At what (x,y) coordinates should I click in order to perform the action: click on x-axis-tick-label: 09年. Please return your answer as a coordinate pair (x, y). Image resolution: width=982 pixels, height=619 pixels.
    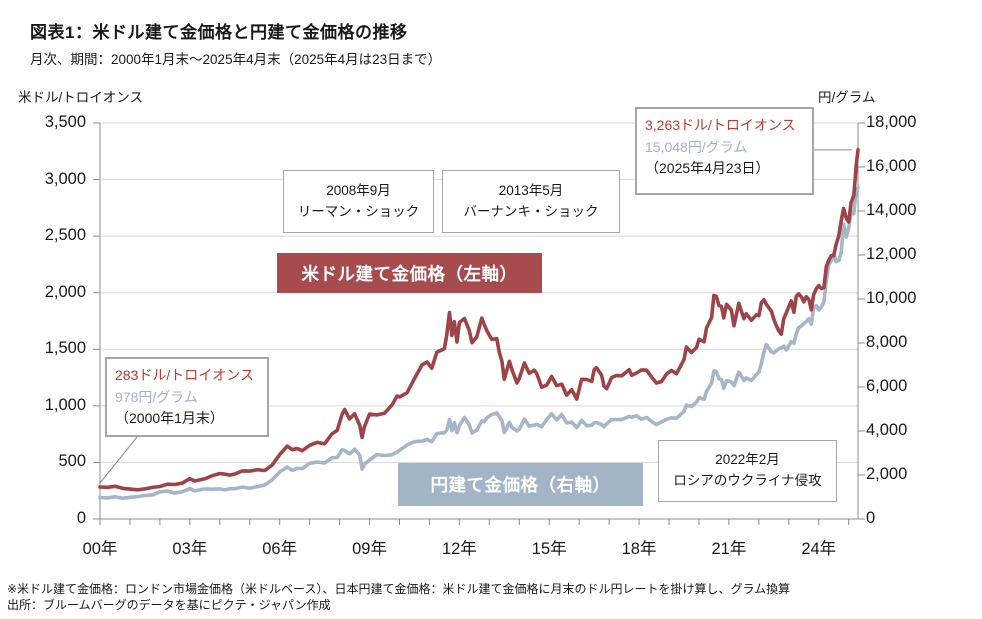
    Looking at the image, I should click on (369, 549).